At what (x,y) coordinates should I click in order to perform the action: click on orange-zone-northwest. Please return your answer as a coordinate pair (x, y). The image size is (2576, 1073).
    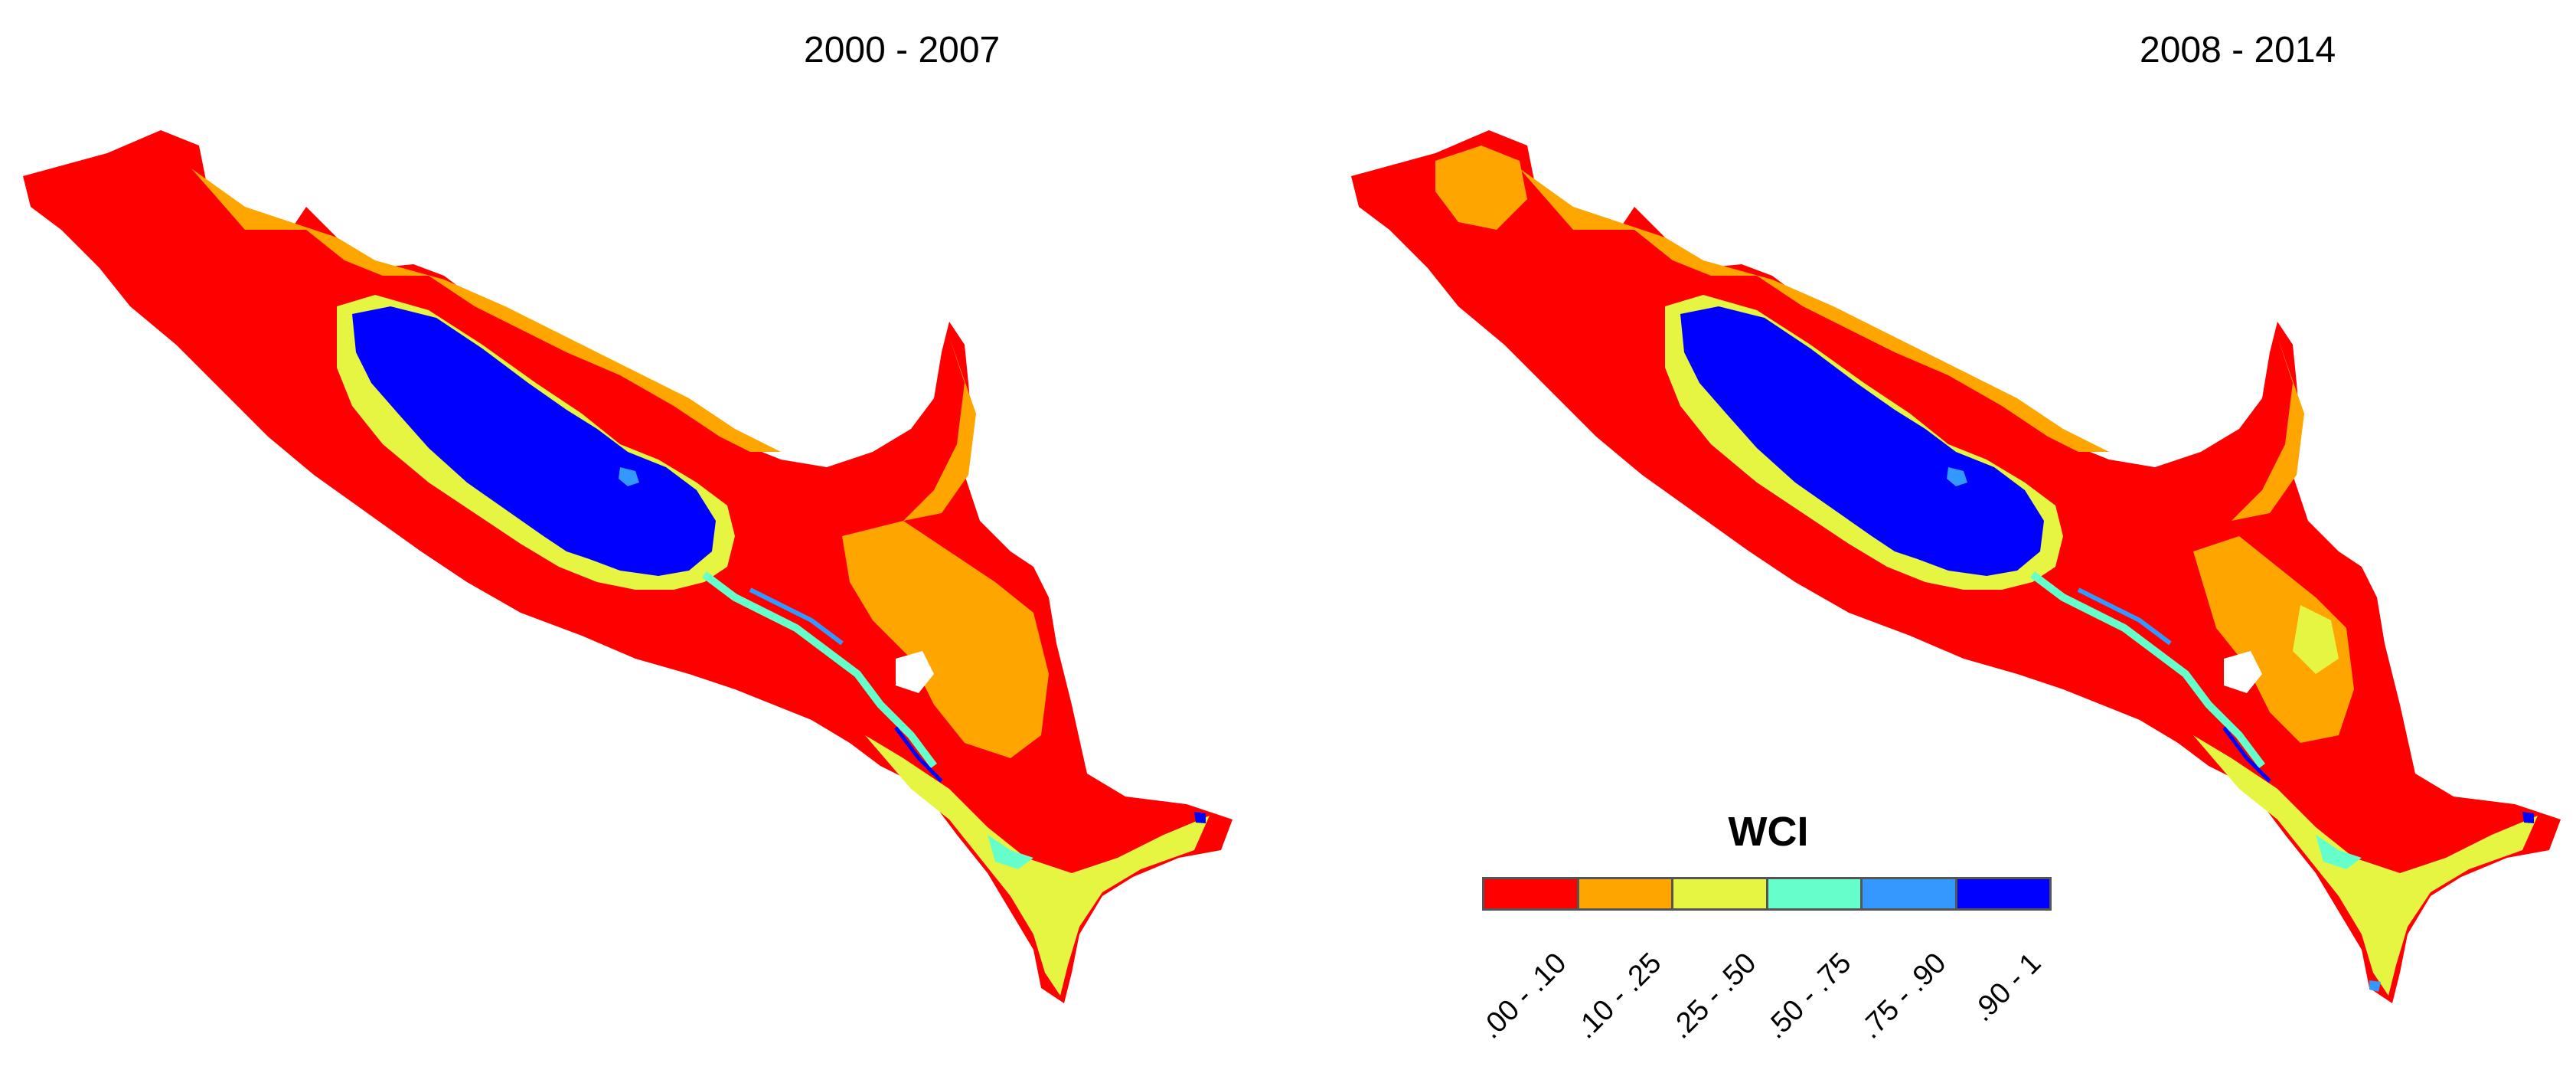
    Looking at the image, I should click on (1481, 188).